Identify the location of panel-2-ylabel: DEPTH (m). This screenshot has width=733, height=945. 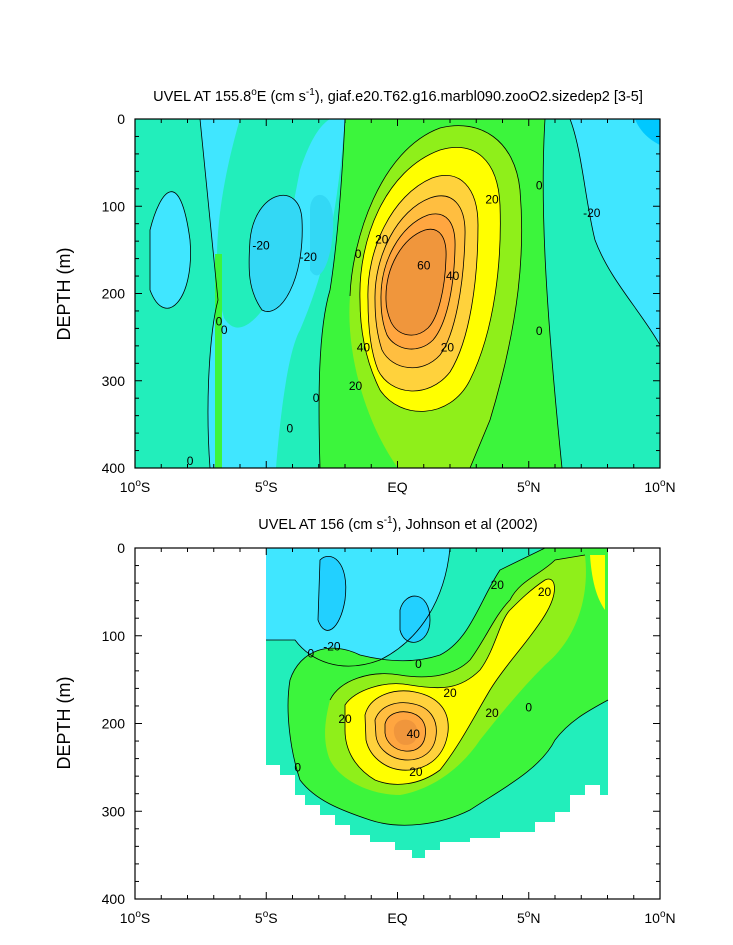
(64, 723).